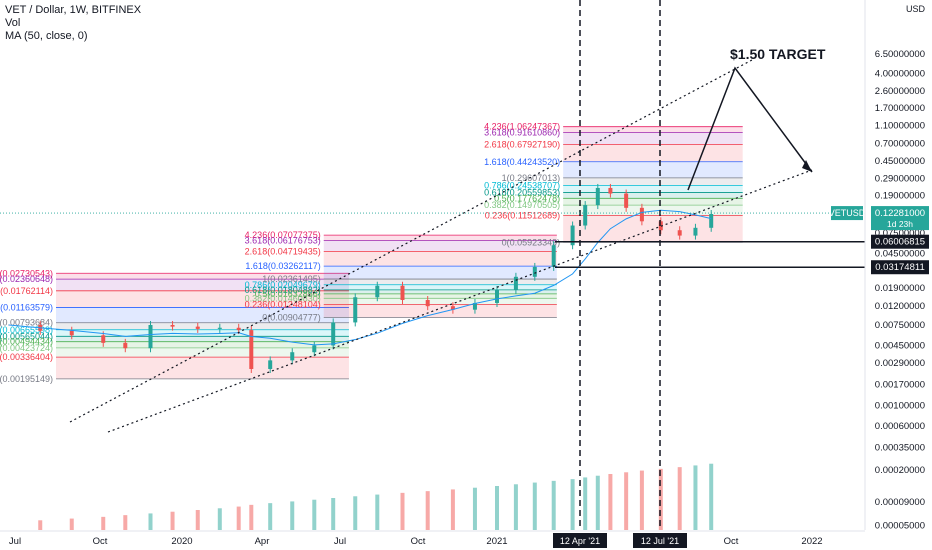 Image resolution: width=932 pixels, height=550 pixels. What do you see at coordinates (283, 305) in the screenshot?
I see `fib-level-label: 0.236(0.01248104)` at bounding box center [283, 305].